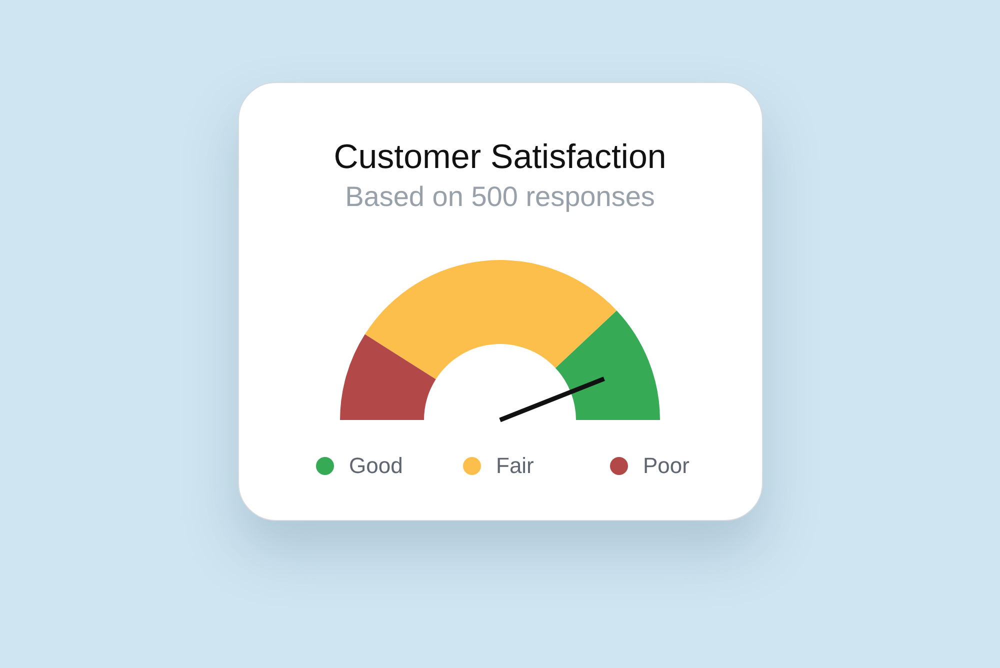 The width and height of the screenshot is (1000, 668). I want to click on chart-title: Customer Satisfaction, so click(500, 157).